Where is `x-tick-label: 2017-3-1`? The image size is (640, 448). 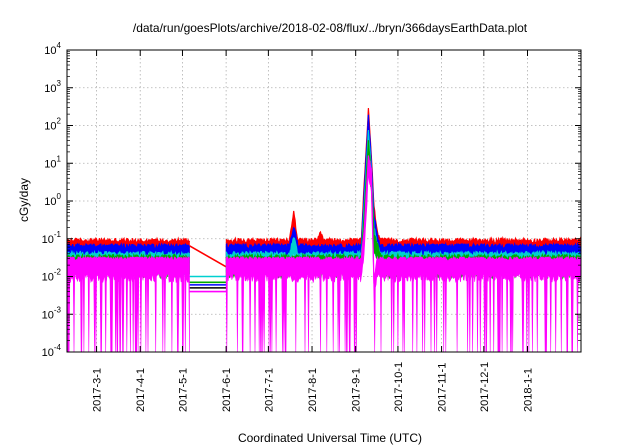 x-tick-label: 2017-3-1 is located at coordinates (98, 390).